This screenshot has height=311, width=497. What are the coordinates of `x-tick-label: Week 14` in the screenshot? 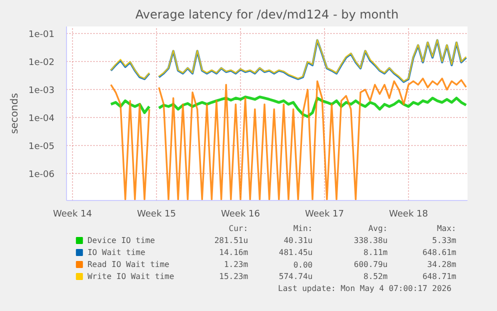 It's located at (72, 215).